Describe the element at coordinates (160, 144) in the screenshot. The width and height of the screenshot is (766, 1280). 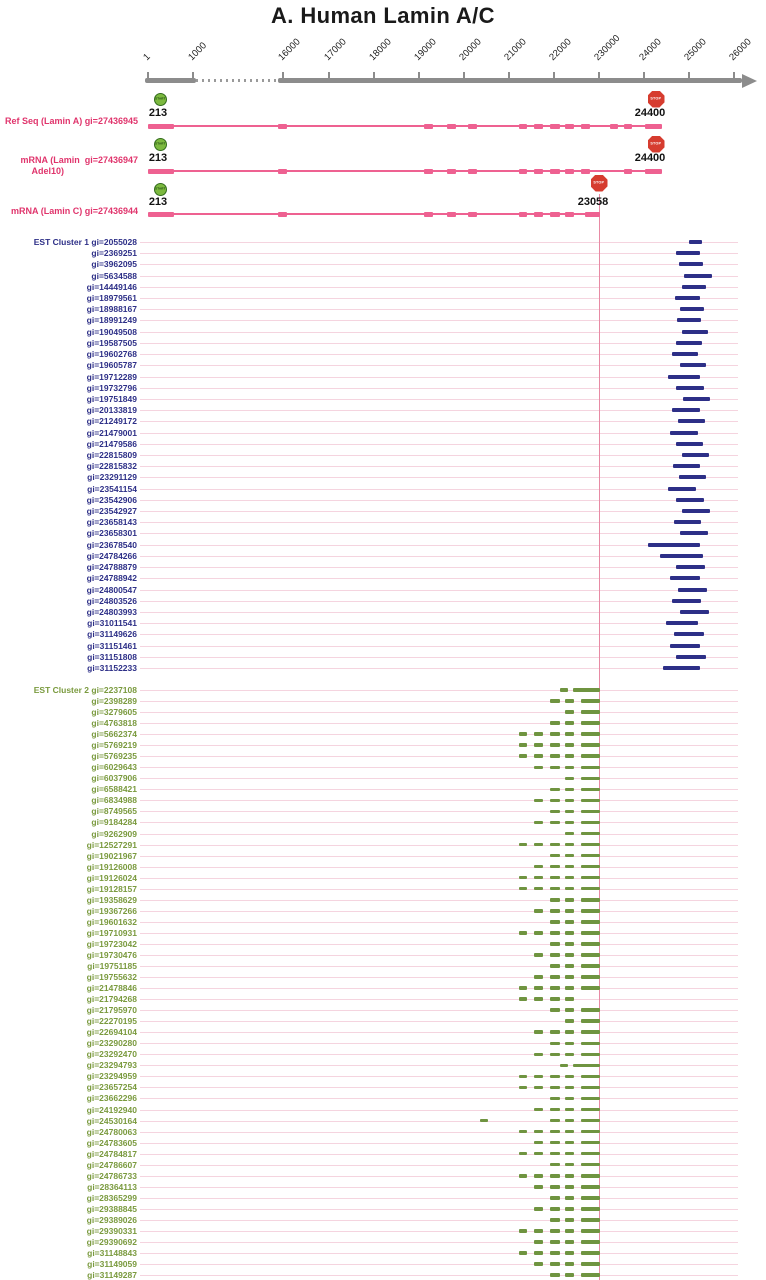
I see `start-codon-icon: START` at that location.